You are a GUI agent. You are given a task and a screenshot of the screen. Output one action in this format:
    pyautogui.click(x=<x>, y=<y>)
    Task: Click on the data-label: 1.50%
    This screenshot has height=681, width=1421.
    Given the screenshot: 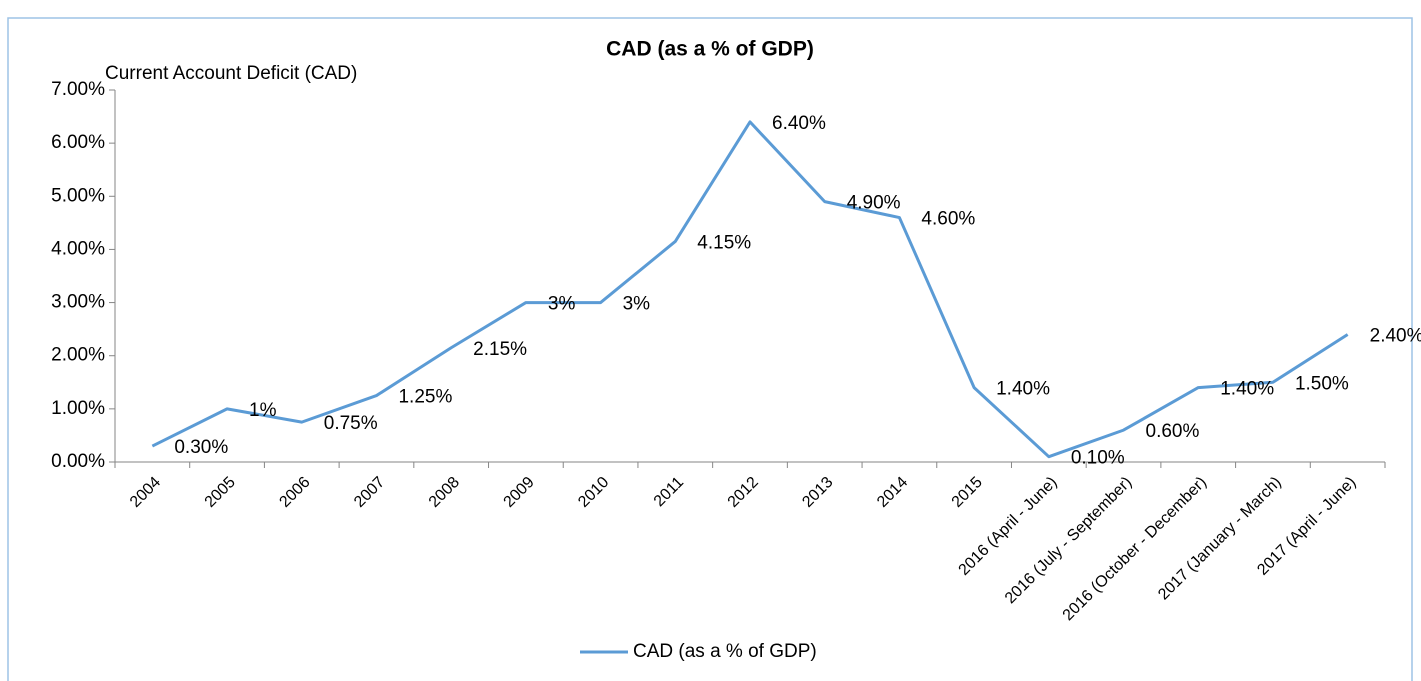 What is the action you would take?
    pyautogui.click(x=1322, y=383)
    